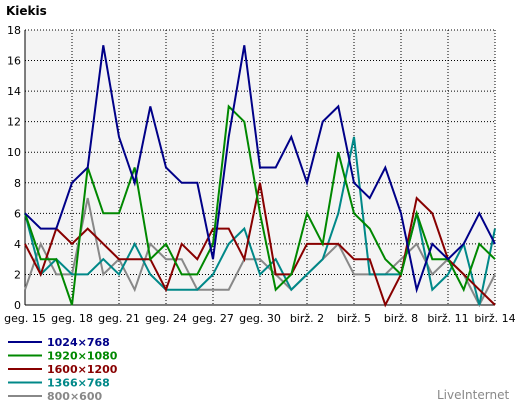 The width and height of the screenshot is (520, 405). I want to click on y-tick-label: 6, so click(17, 213).